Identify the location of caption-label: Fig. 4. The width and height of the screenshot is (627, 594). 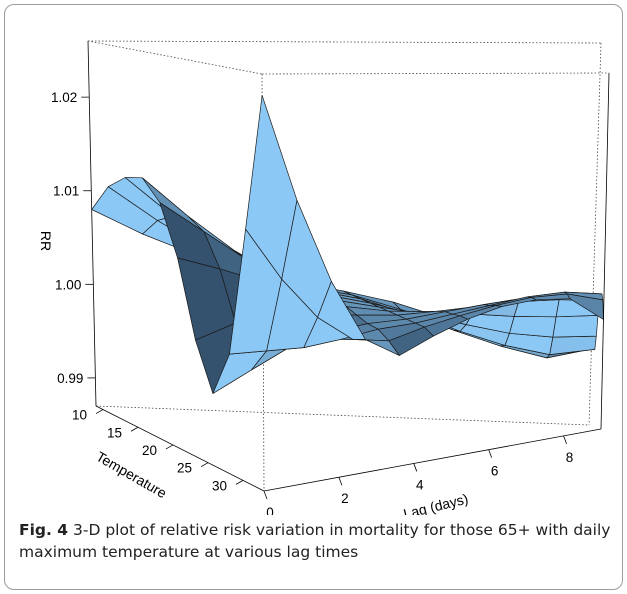
(44, 530).